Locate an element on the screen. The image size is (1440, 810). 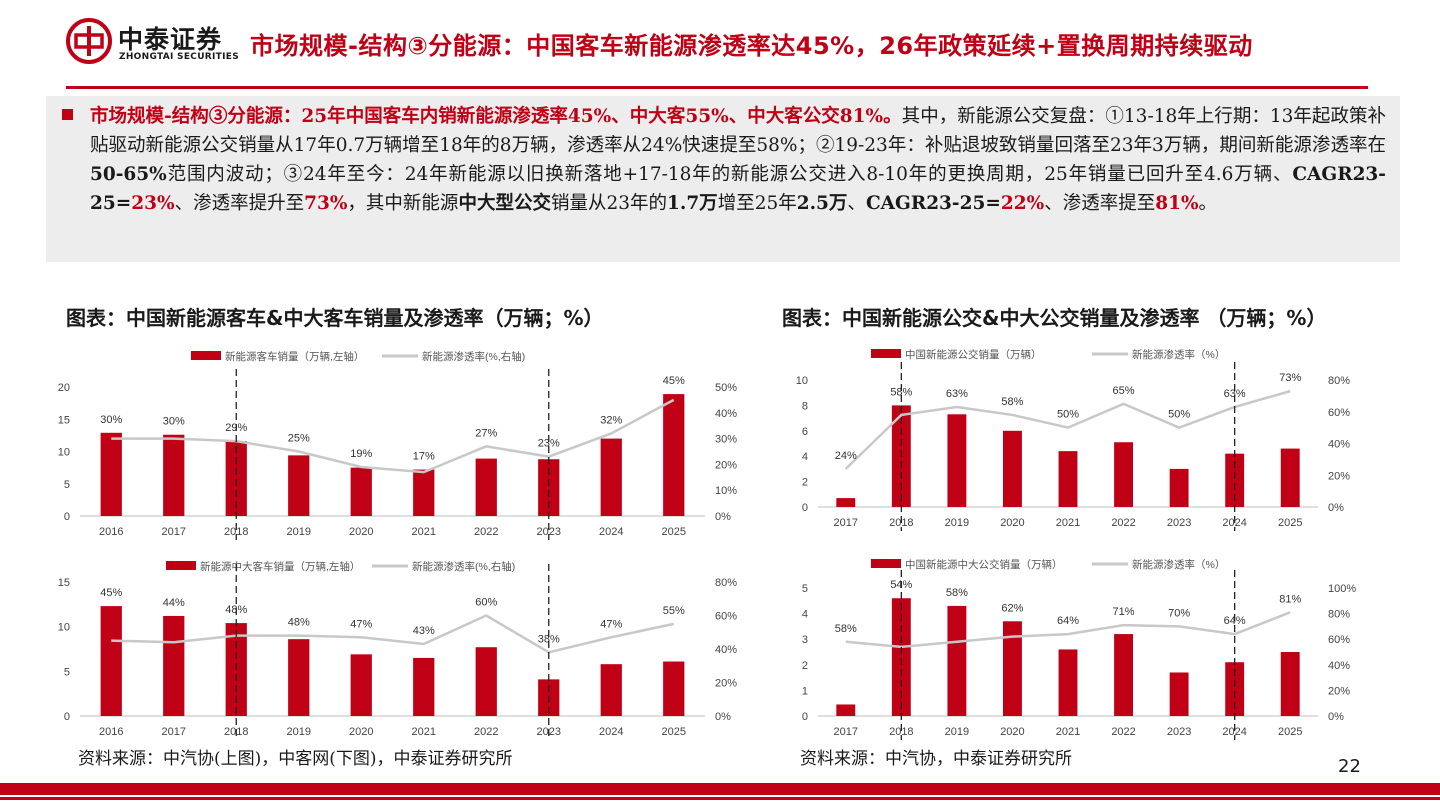
data-label: 70% is located at coordinates (1179, 613).